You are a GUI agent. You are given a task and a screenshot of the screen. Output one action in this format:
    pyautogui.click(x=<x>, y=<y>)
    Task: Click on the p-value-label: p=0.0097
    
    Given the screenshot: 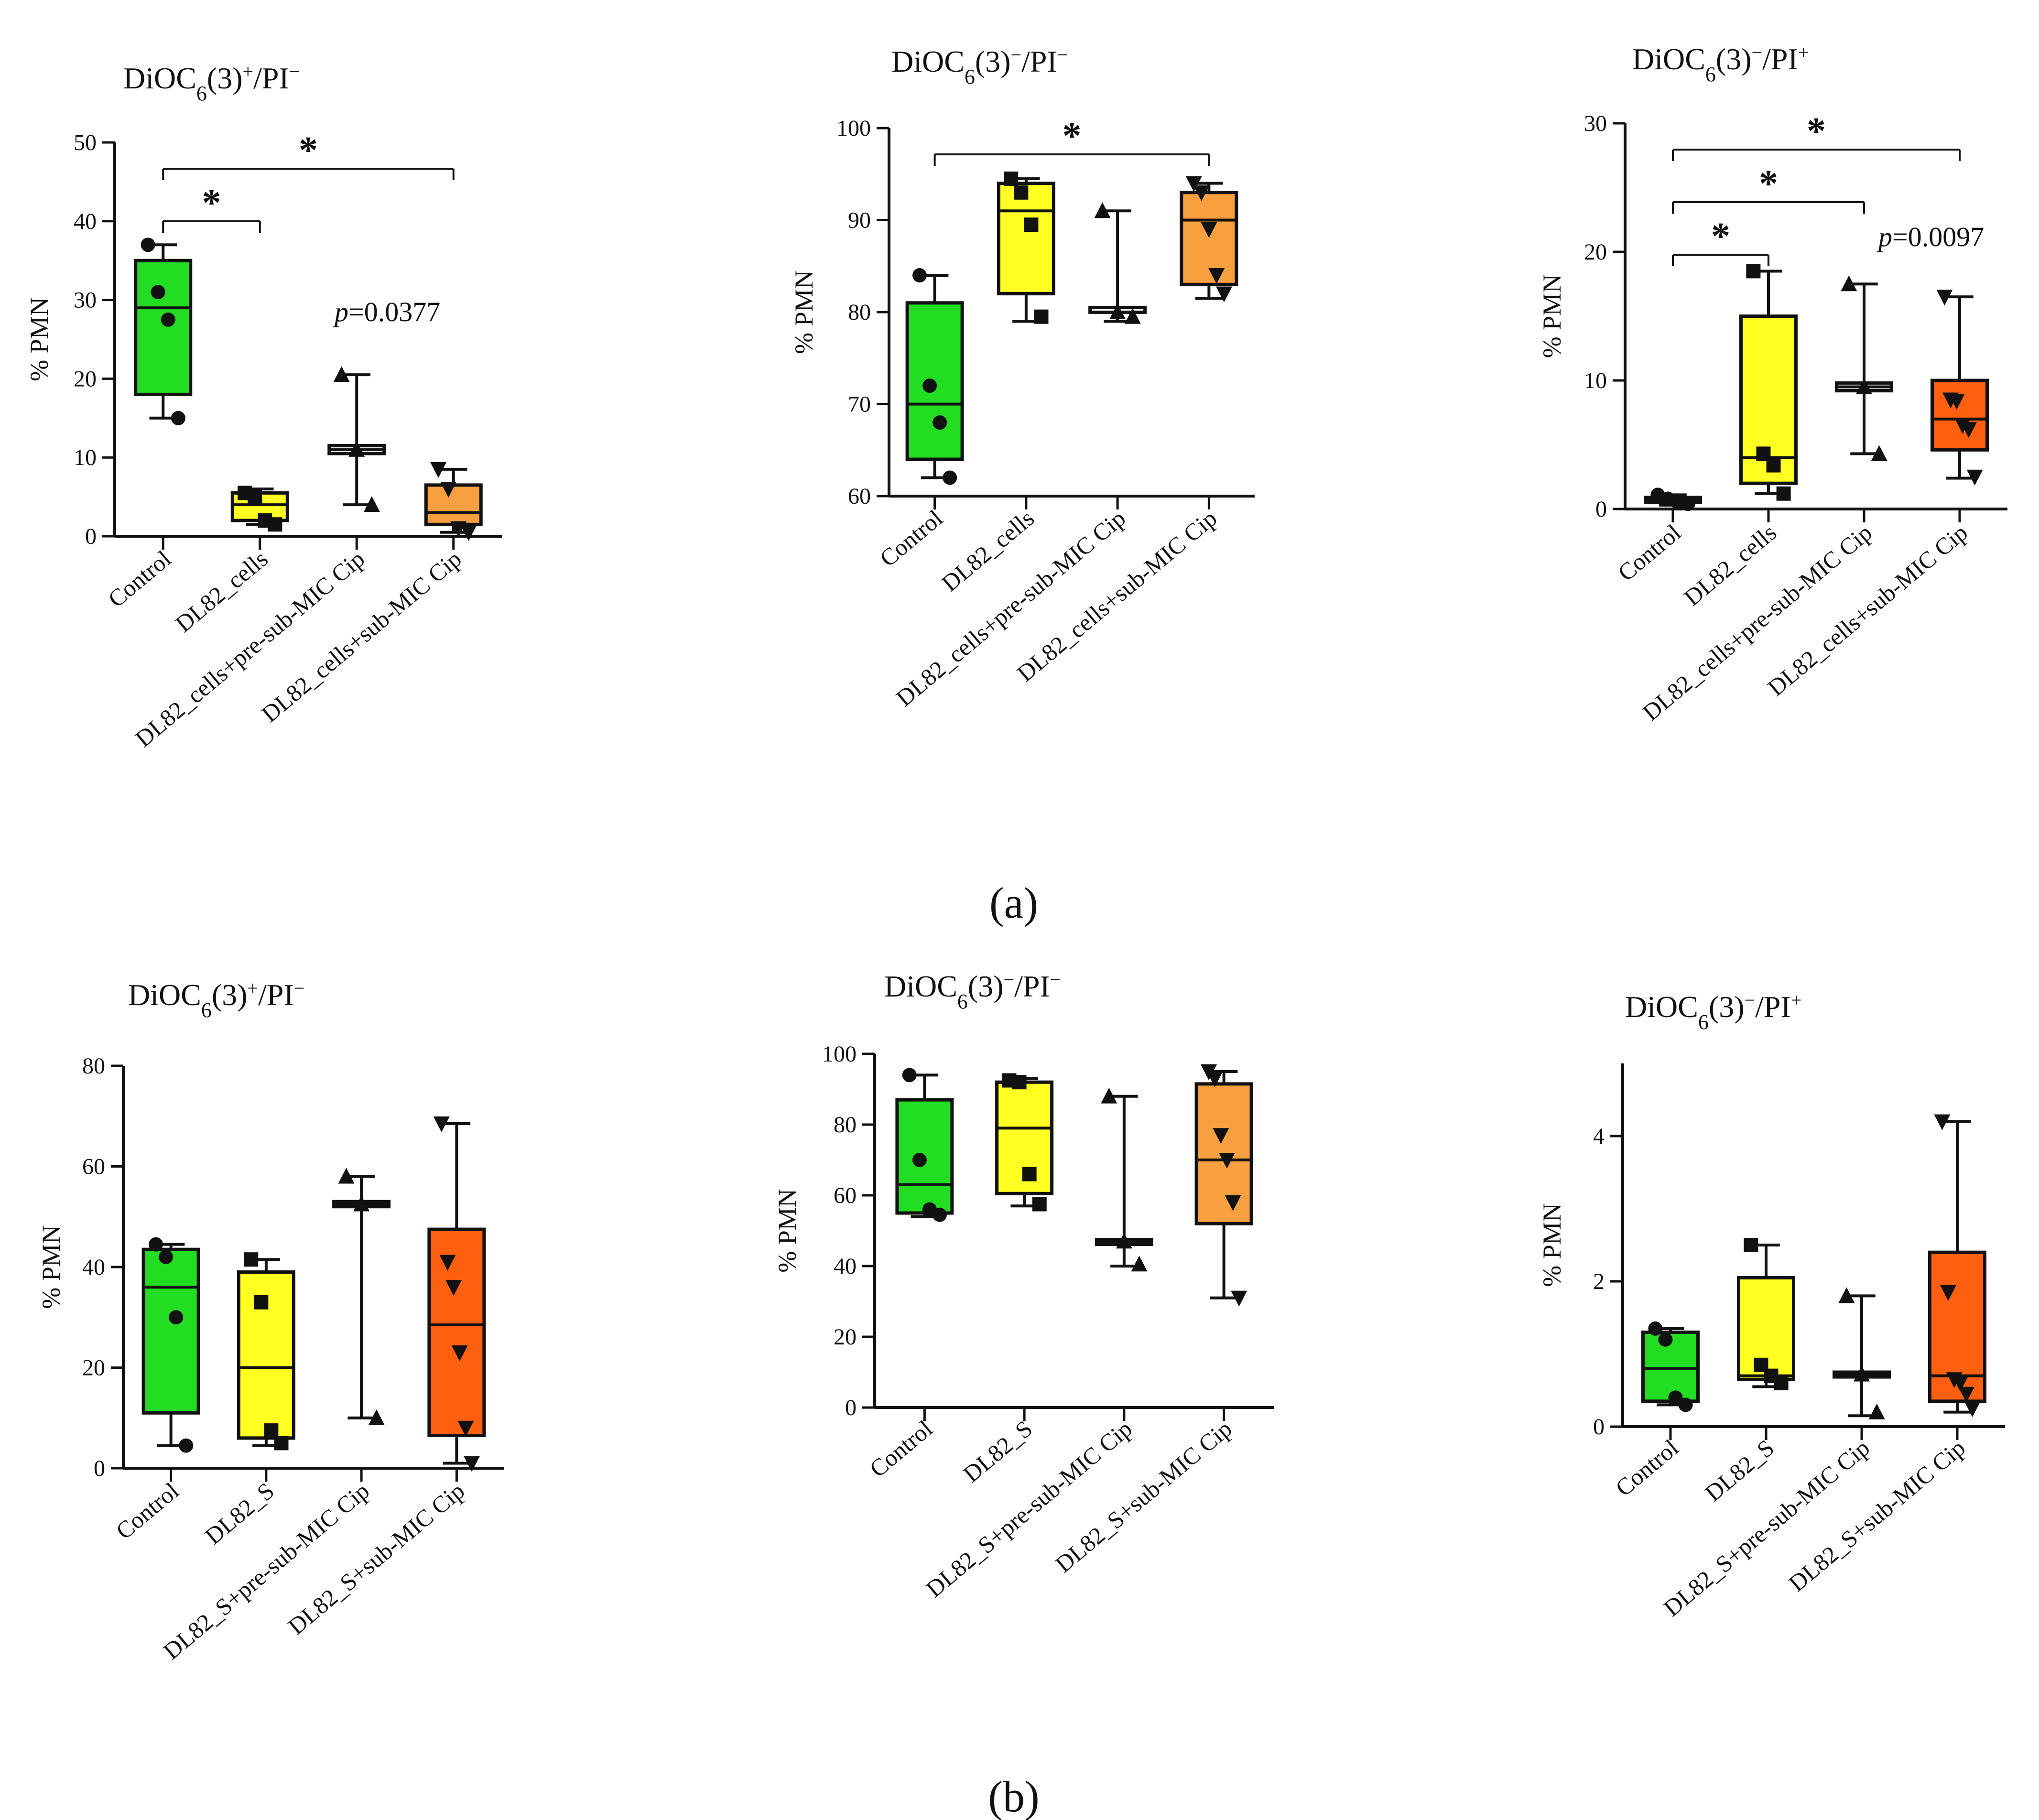 What is the action you would take?
    pyautogui.click(x=1930, y=237)
    